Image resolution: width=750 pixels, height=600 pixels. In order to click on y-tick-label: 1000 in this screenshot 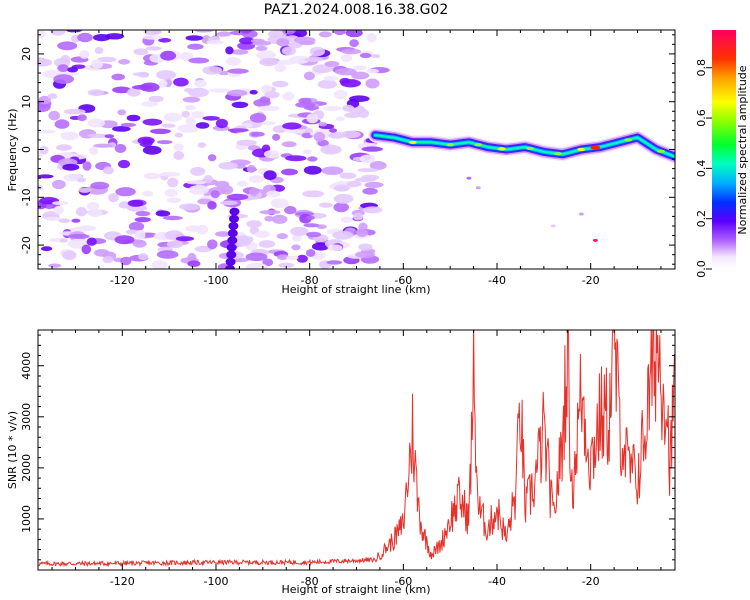, I will do `click(26, 519)`.